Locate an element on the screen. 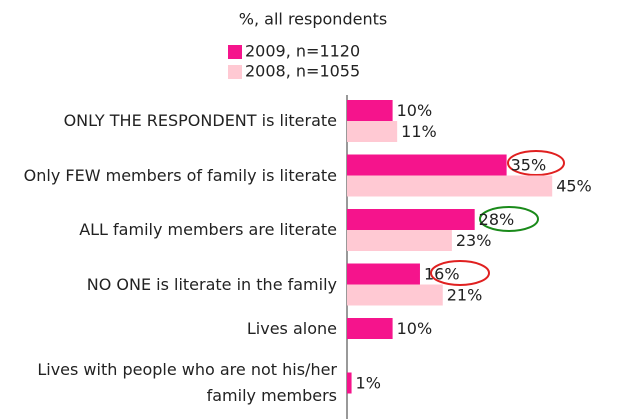 The height and width of the screenshot is (419, 621). legend-label: 2009, n=1120 is located at coordinates (302, 51).